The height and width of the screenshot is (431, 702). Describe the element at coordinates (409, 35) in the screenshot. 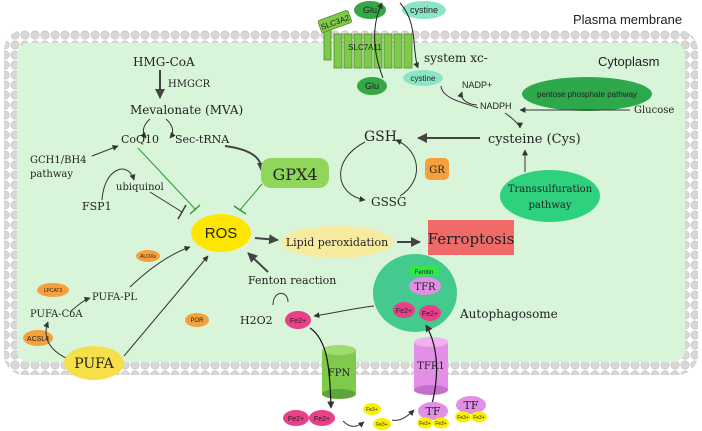

I see `transport-arrow-in` at that location.